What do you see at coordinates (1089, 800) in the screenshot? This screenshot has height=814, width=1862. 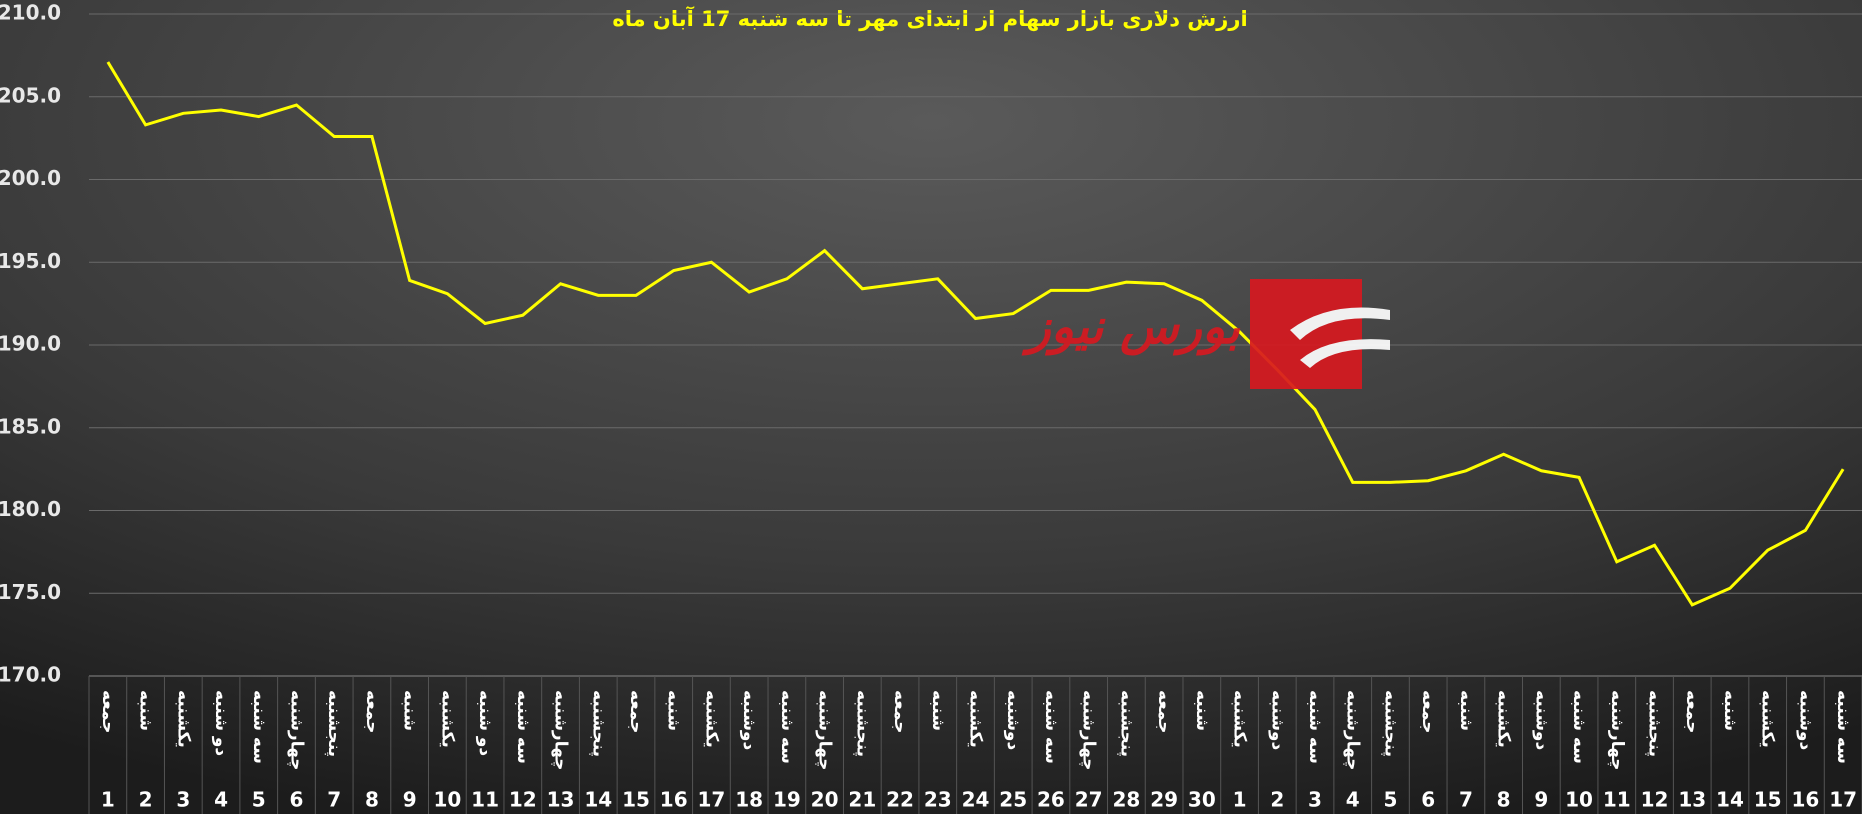 I see `x-tick-label: 27` at bounding box center [1089, 800].